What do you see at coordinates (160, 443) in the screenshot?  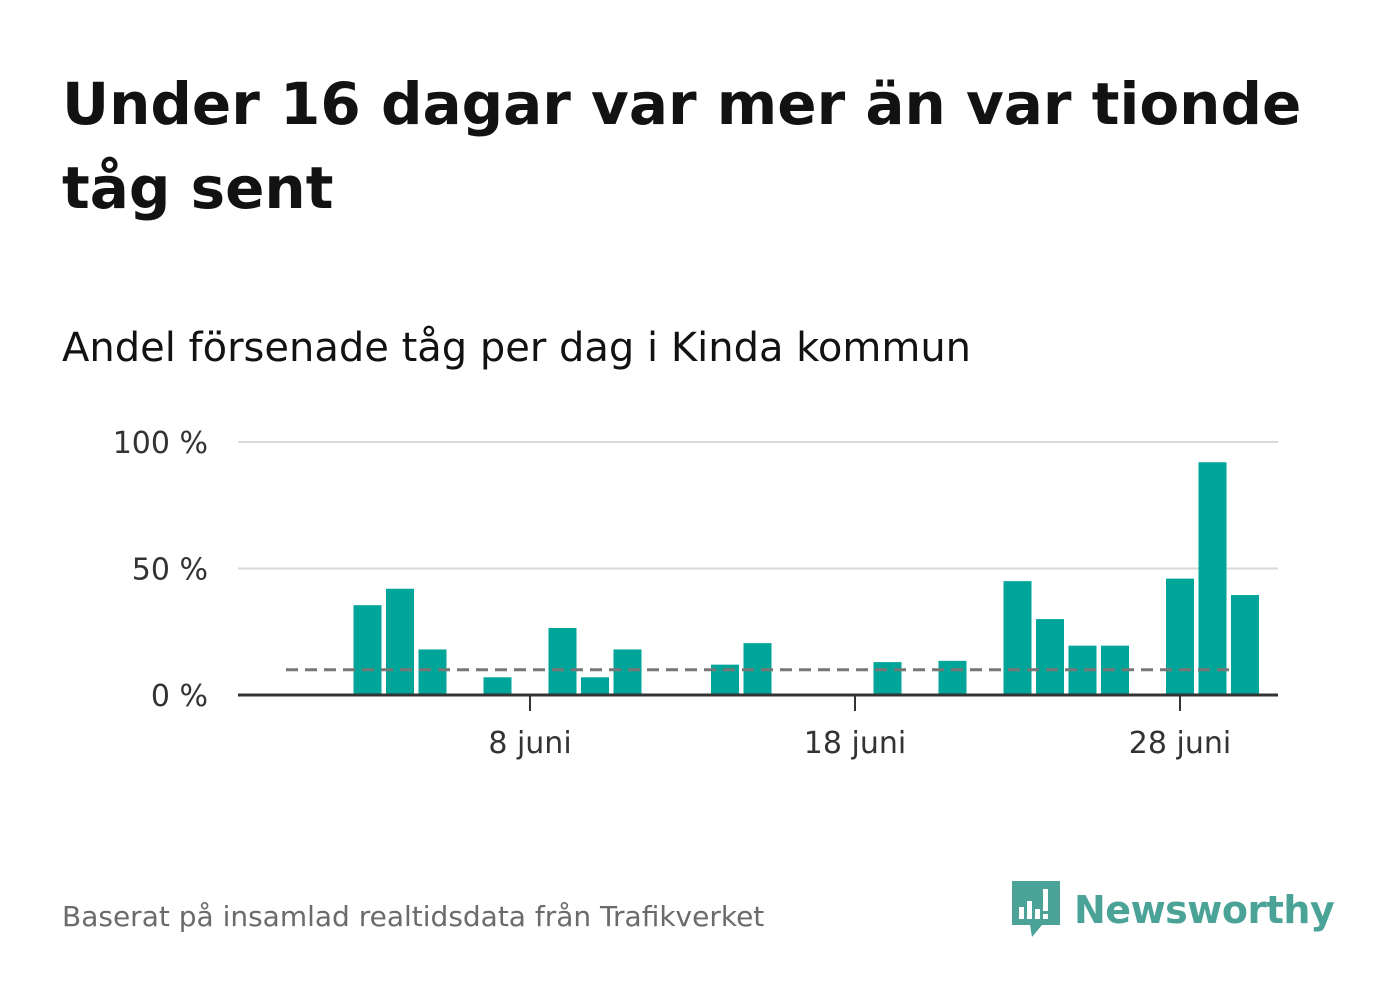 I see `y-tick-label: 100 %` at bounding box center [160, 443].